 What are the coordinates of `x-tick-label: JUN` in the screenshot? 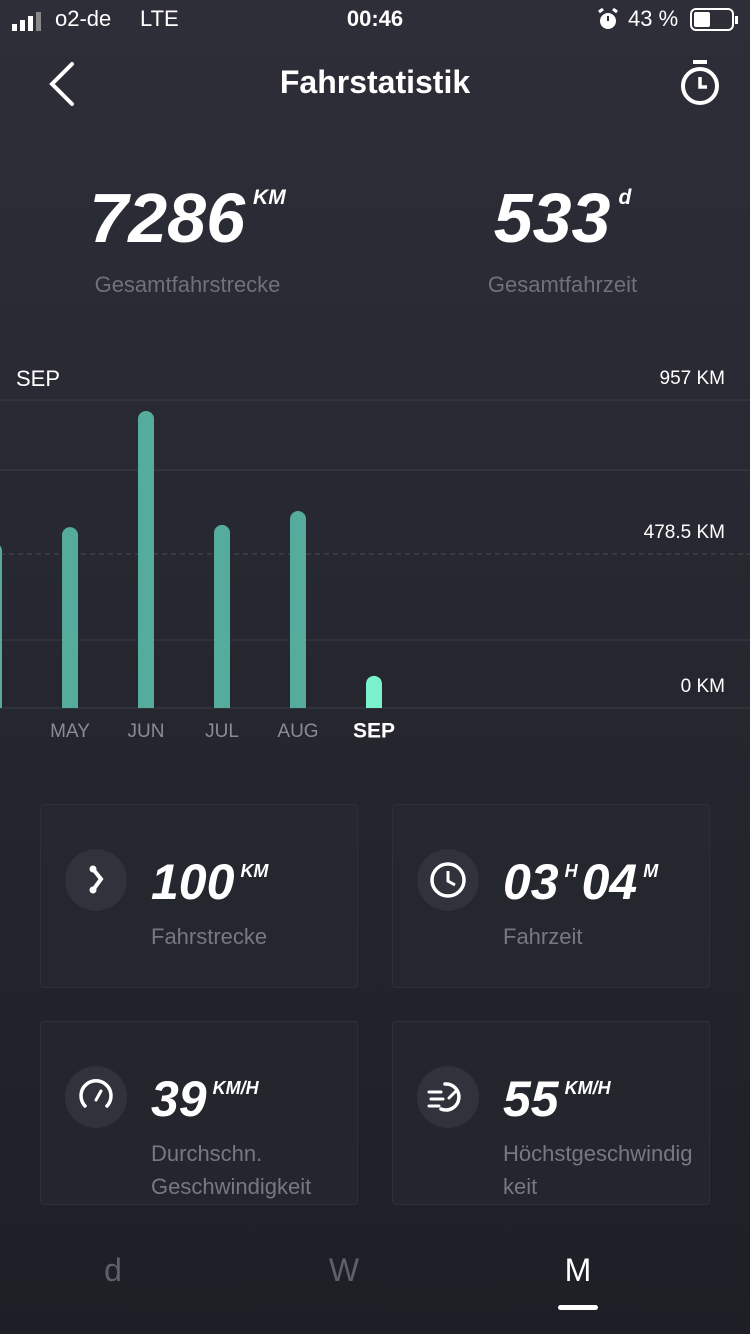 It's located at (146, 731).